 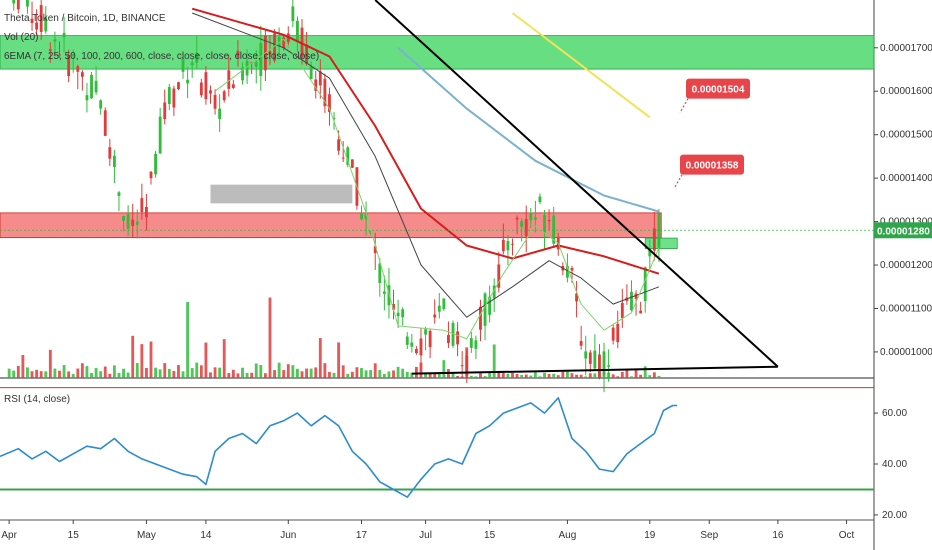 What do you see at coordinates (37, 399) in the screenshot?
I see `rsi-legend: RSI (14, close)` at bounding box center [37, 399].